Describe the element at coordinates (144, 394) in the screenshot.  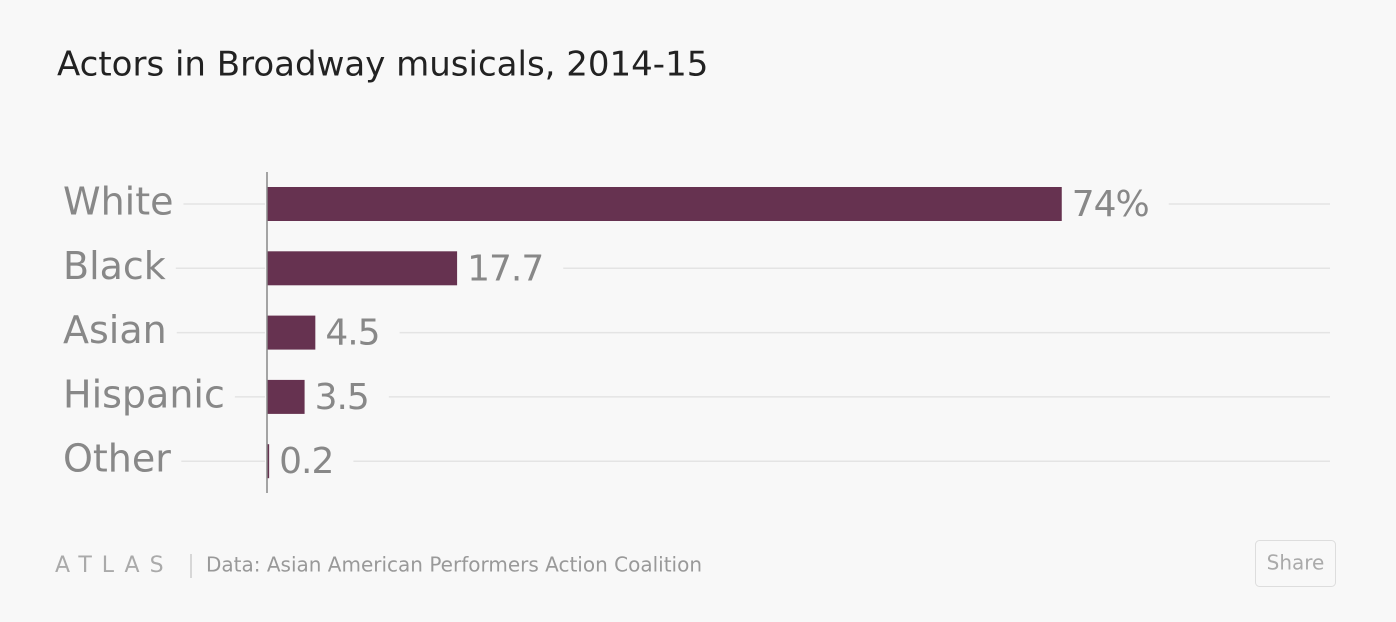
I see `category-label: Hispanic` at that location.